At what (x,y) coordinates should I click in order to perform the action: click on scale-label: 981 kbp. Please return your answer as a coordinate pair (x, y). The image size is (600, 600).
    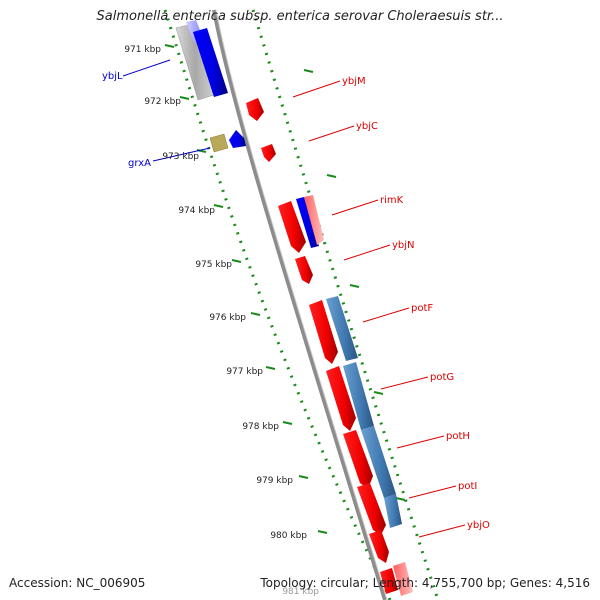
    Looking at the image, I should click on (300, 592).